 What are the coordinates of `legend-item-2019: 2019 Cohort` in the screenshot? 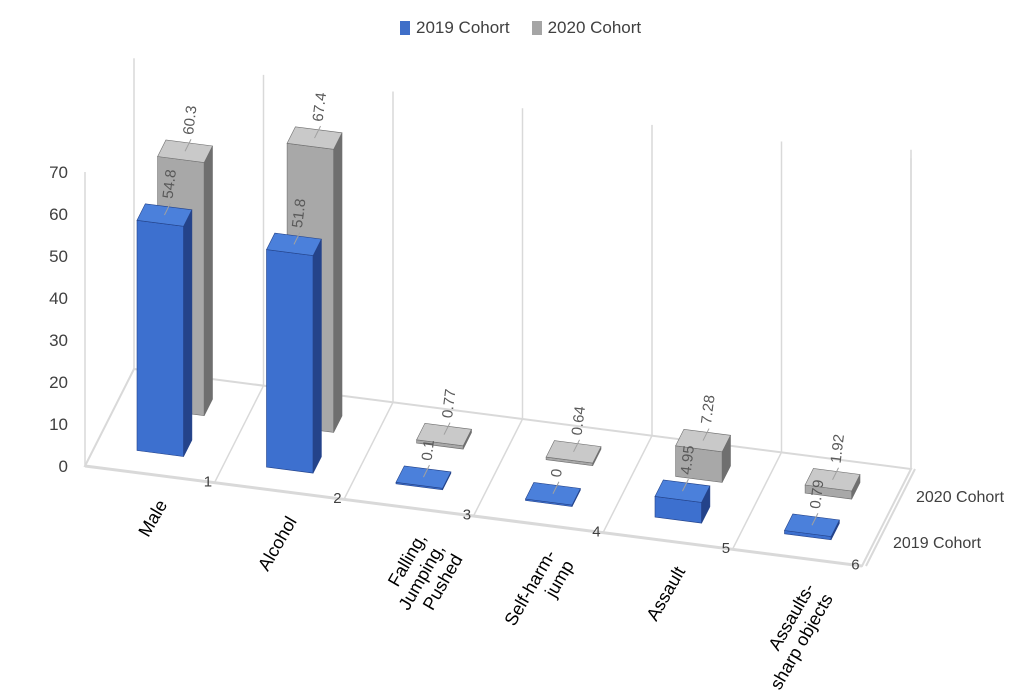 It's located at (455, 28).